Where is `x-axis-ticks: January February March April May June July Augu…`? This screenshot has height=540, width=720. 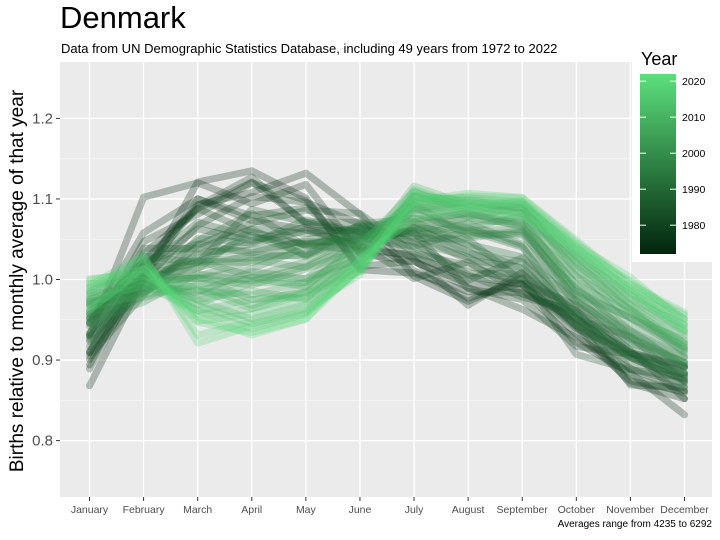
x-axis-ticks: January February March April May June July Augu… is located at coordinates (390, 506).